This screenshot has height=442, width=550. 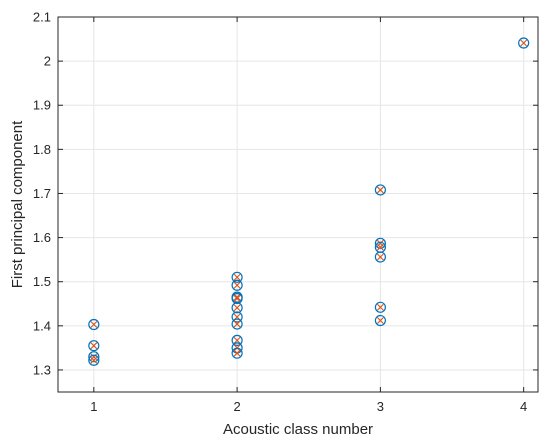 I want to click on x-axis-label: Acoustic class number, so click(x=298, y=429).